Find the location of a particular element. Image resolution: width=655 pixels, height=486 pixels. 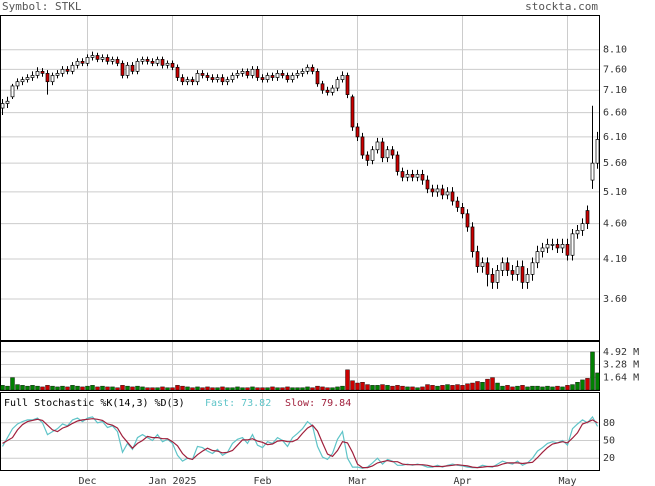

x-tick-label: Dec is located at coordinates (87, 481).